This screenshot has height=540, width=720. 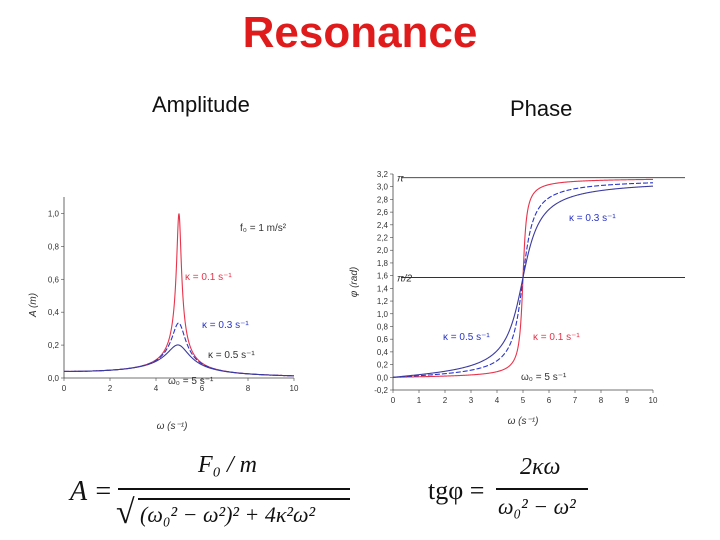 What do you see at coordinates (541, 108) in the screenshot?
I see `phase-header: Phase` at bounding box center [541, 108].